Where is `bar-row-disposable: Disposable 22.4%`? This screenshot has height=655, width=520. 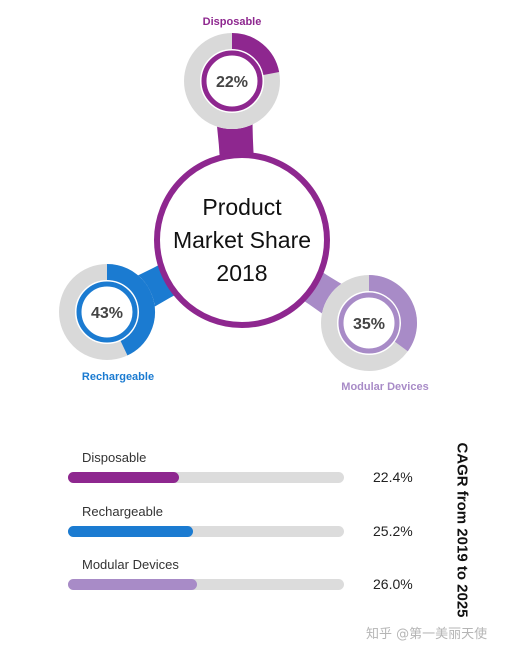
bar-row-disposable: Disposable 22.4% is located at coordinates (248, 470).